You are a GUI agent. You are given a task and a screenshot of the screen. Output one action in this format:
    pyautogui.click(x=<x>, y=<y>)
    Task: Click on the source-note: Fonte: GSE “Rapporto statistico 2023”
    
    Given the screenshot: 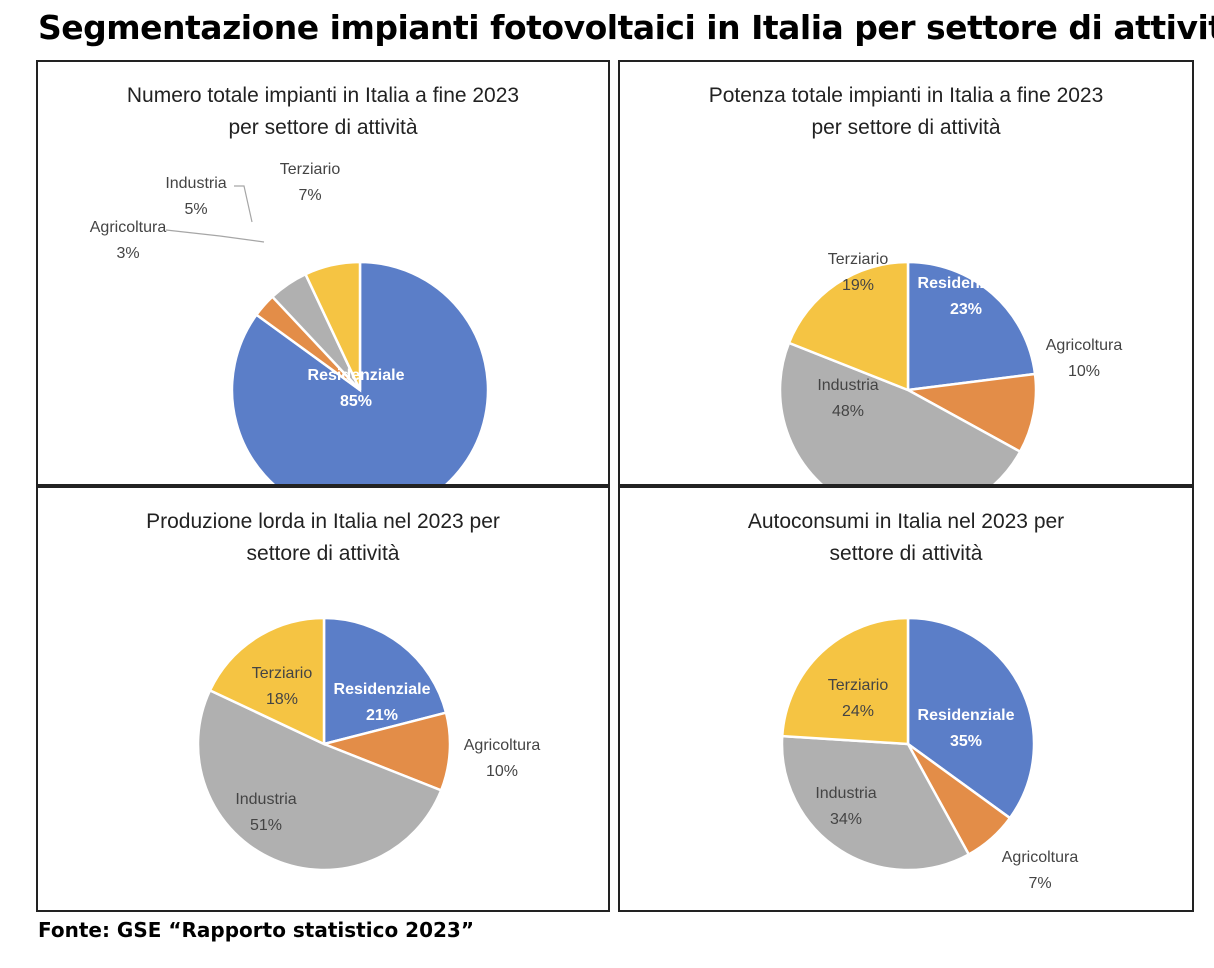 What is the action you would take?
    pyautogui.click(x=256, y=930)
    